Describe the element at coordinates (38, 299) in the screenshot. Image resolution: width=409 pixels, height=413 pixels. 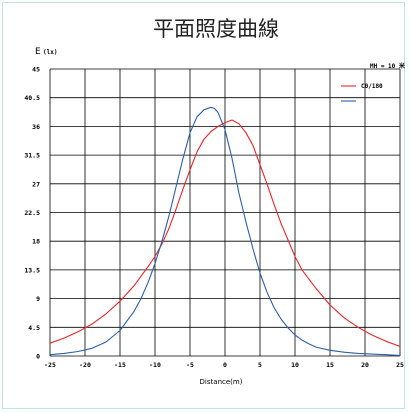
I see `y-tick-label: 9` at that location.